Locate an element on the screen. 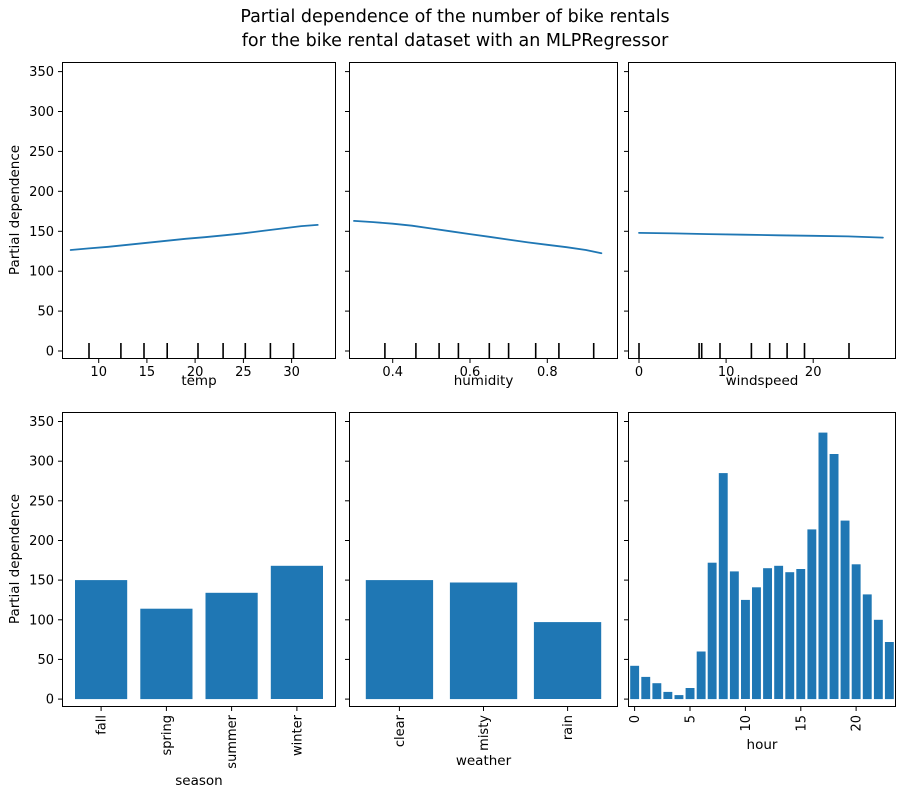  x-tick-label: misty is located at coordinates (484, 733).